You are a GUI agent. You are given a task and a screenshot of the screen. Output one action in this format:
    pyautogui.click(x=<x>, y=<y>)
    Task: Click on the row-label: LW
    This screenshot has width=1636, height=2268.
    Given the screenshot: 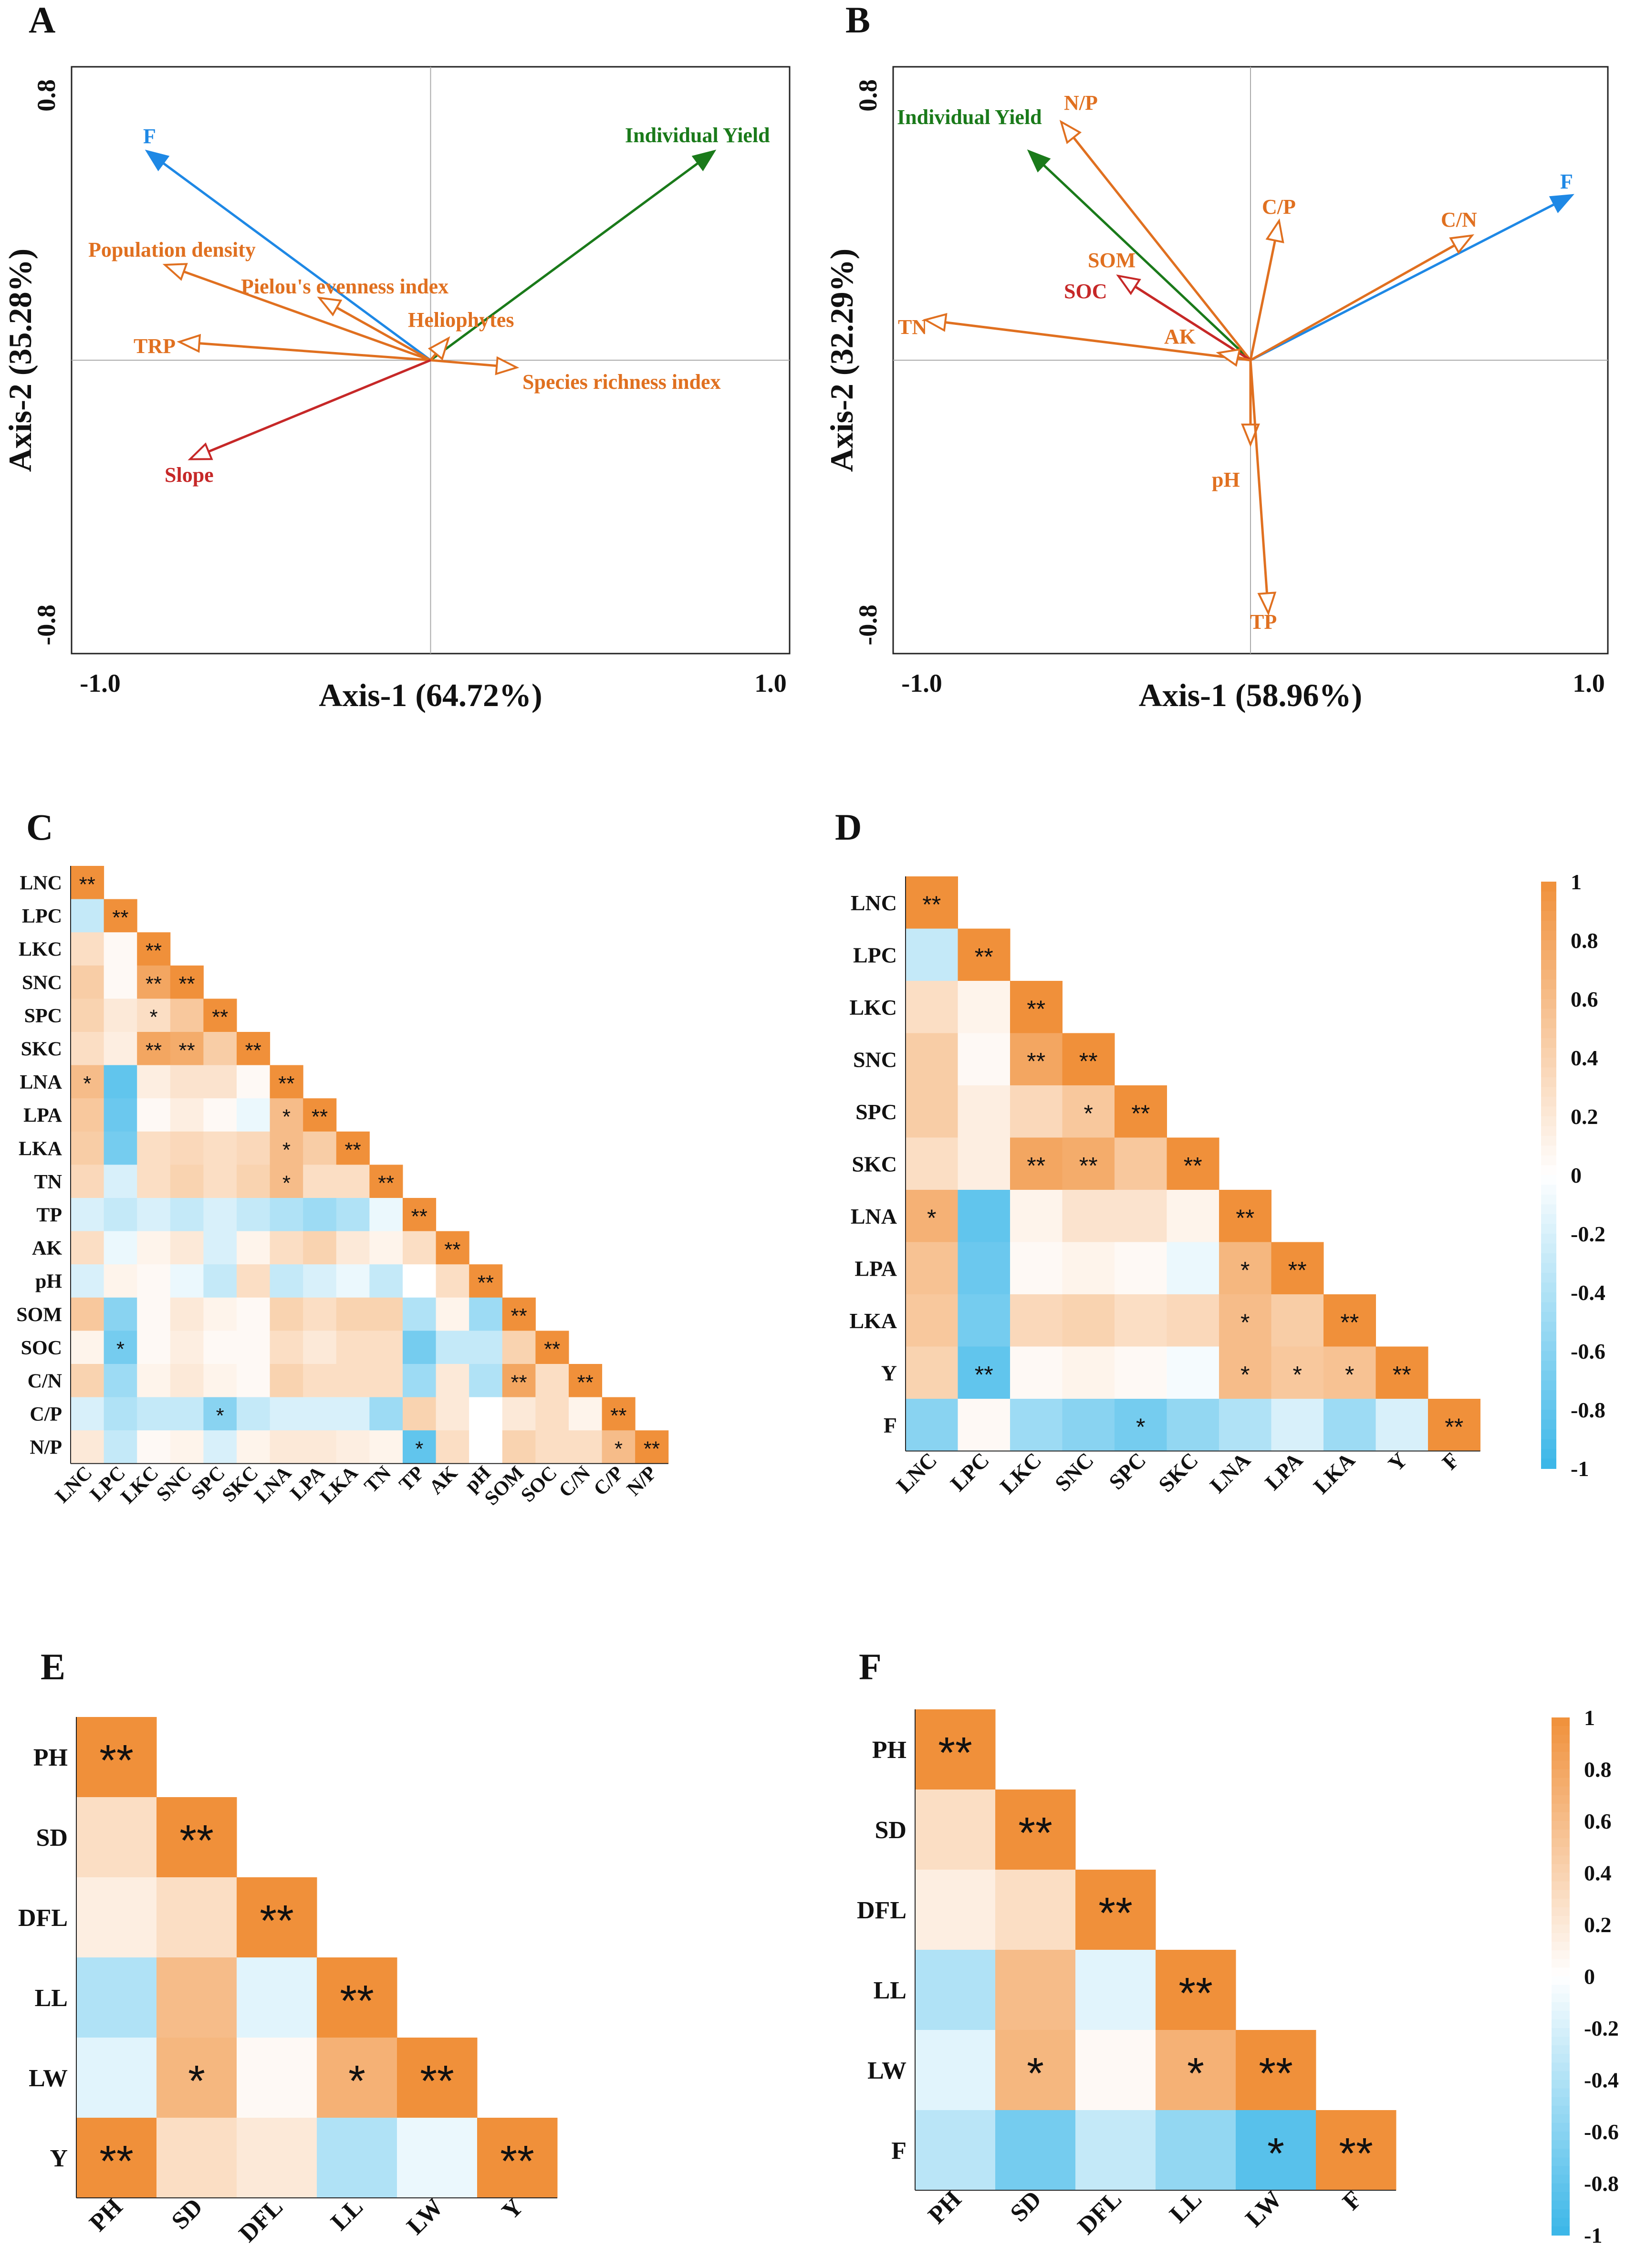 What is the action you would take?
    pyautogui.click(x=49, y=2078)
    